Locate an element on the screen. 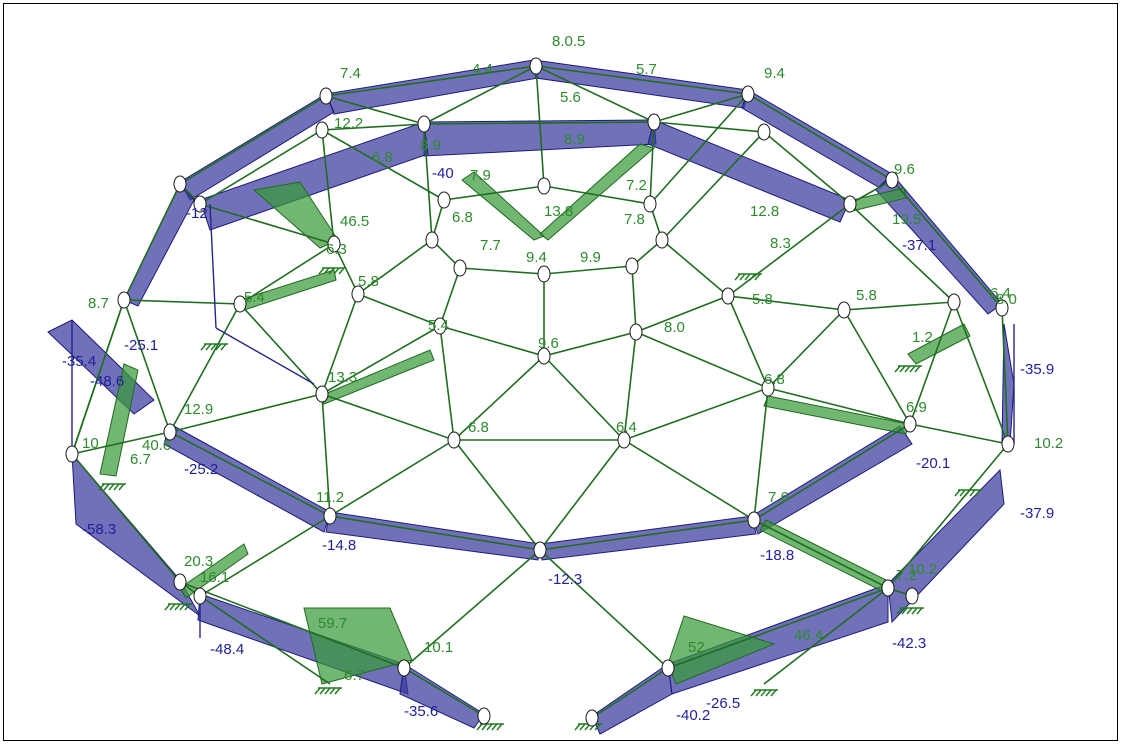 The image size is (1123, 746). force-label: 5.7 is located at coordinates (646, 69).